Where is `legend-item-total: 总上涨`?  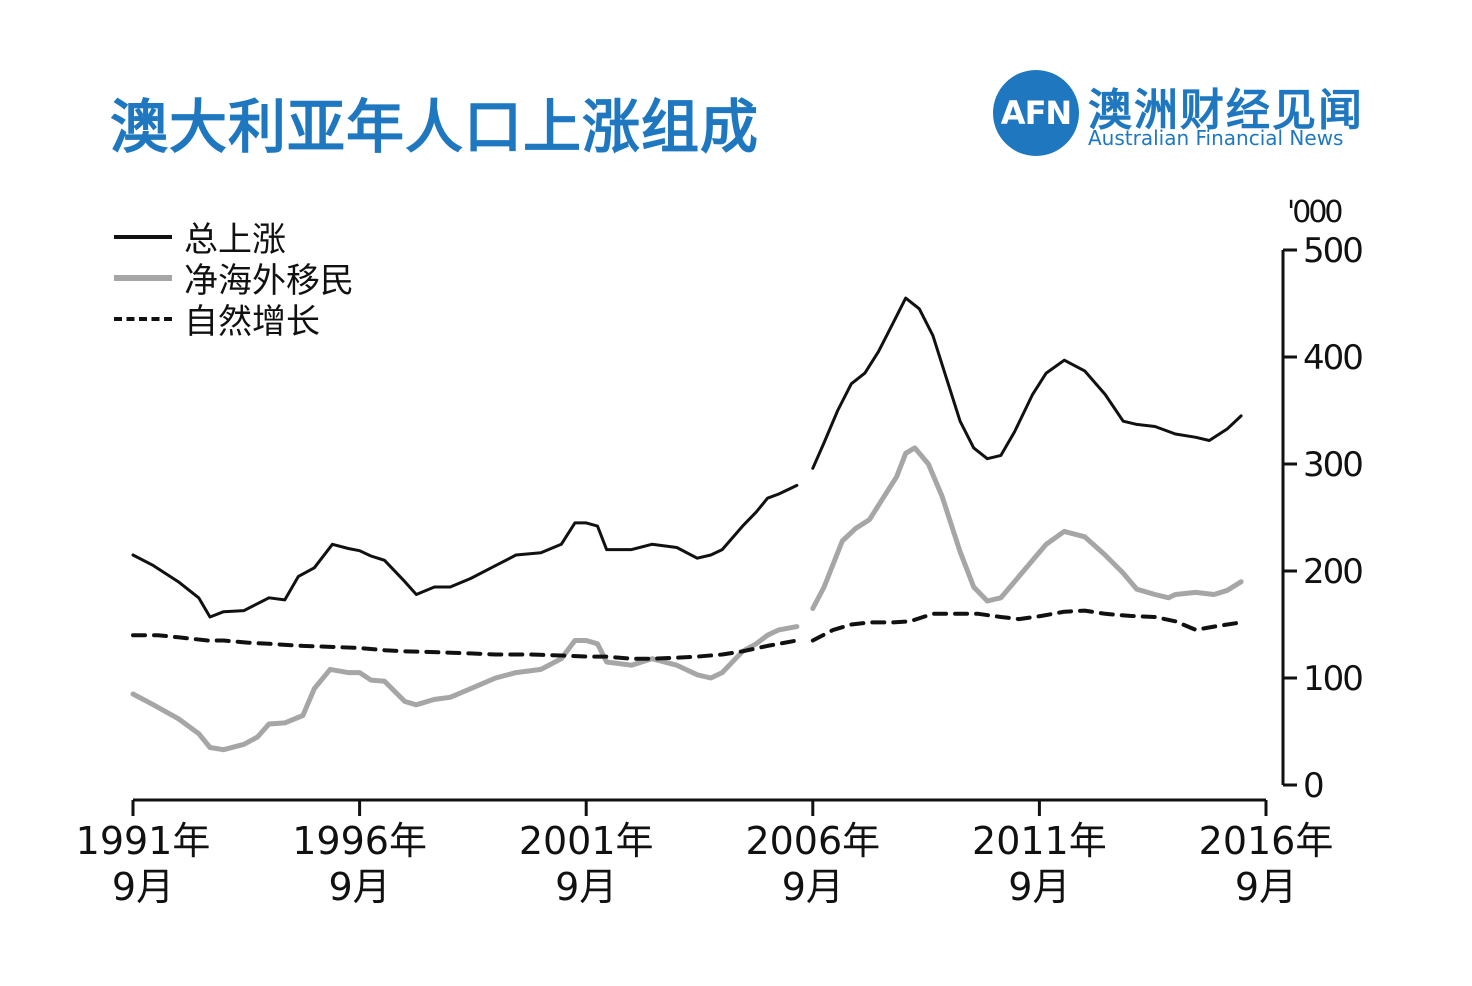
legend-item-total: 总上涨 is located at coordinates (200, 236).